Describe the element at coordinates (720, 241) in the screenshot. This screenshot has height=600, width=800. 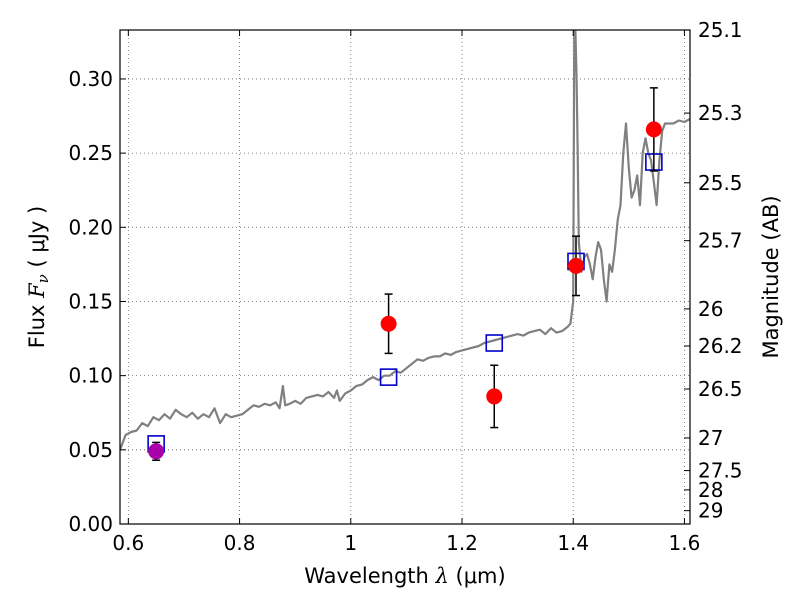
I see `y2-tick-label: 25.7` at that location.